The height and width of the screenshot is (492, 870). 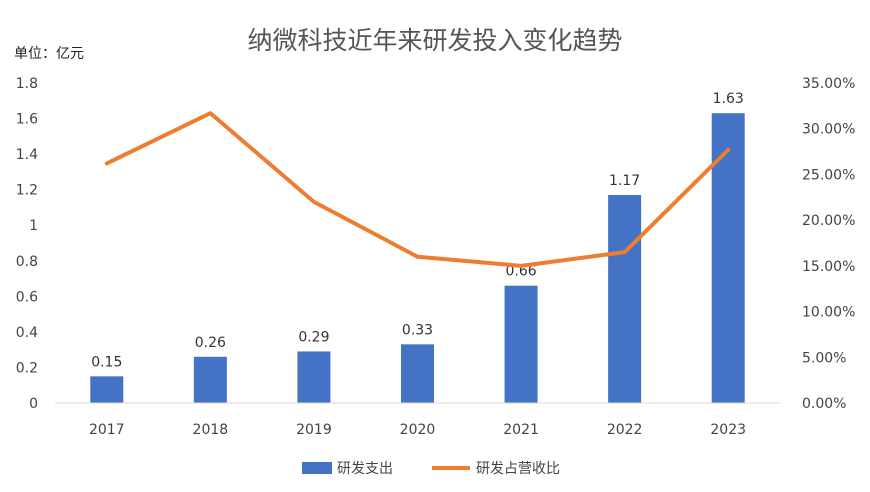 I want to click on y-right-tick-label: 25.00%, so click(x=828, y=175).